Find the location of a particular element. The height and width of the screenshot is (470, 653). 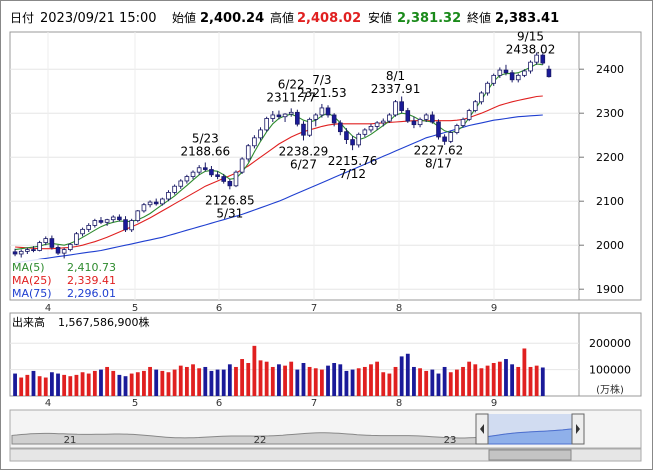

volume-label: 出来高 is located at coordinates (28, 322).